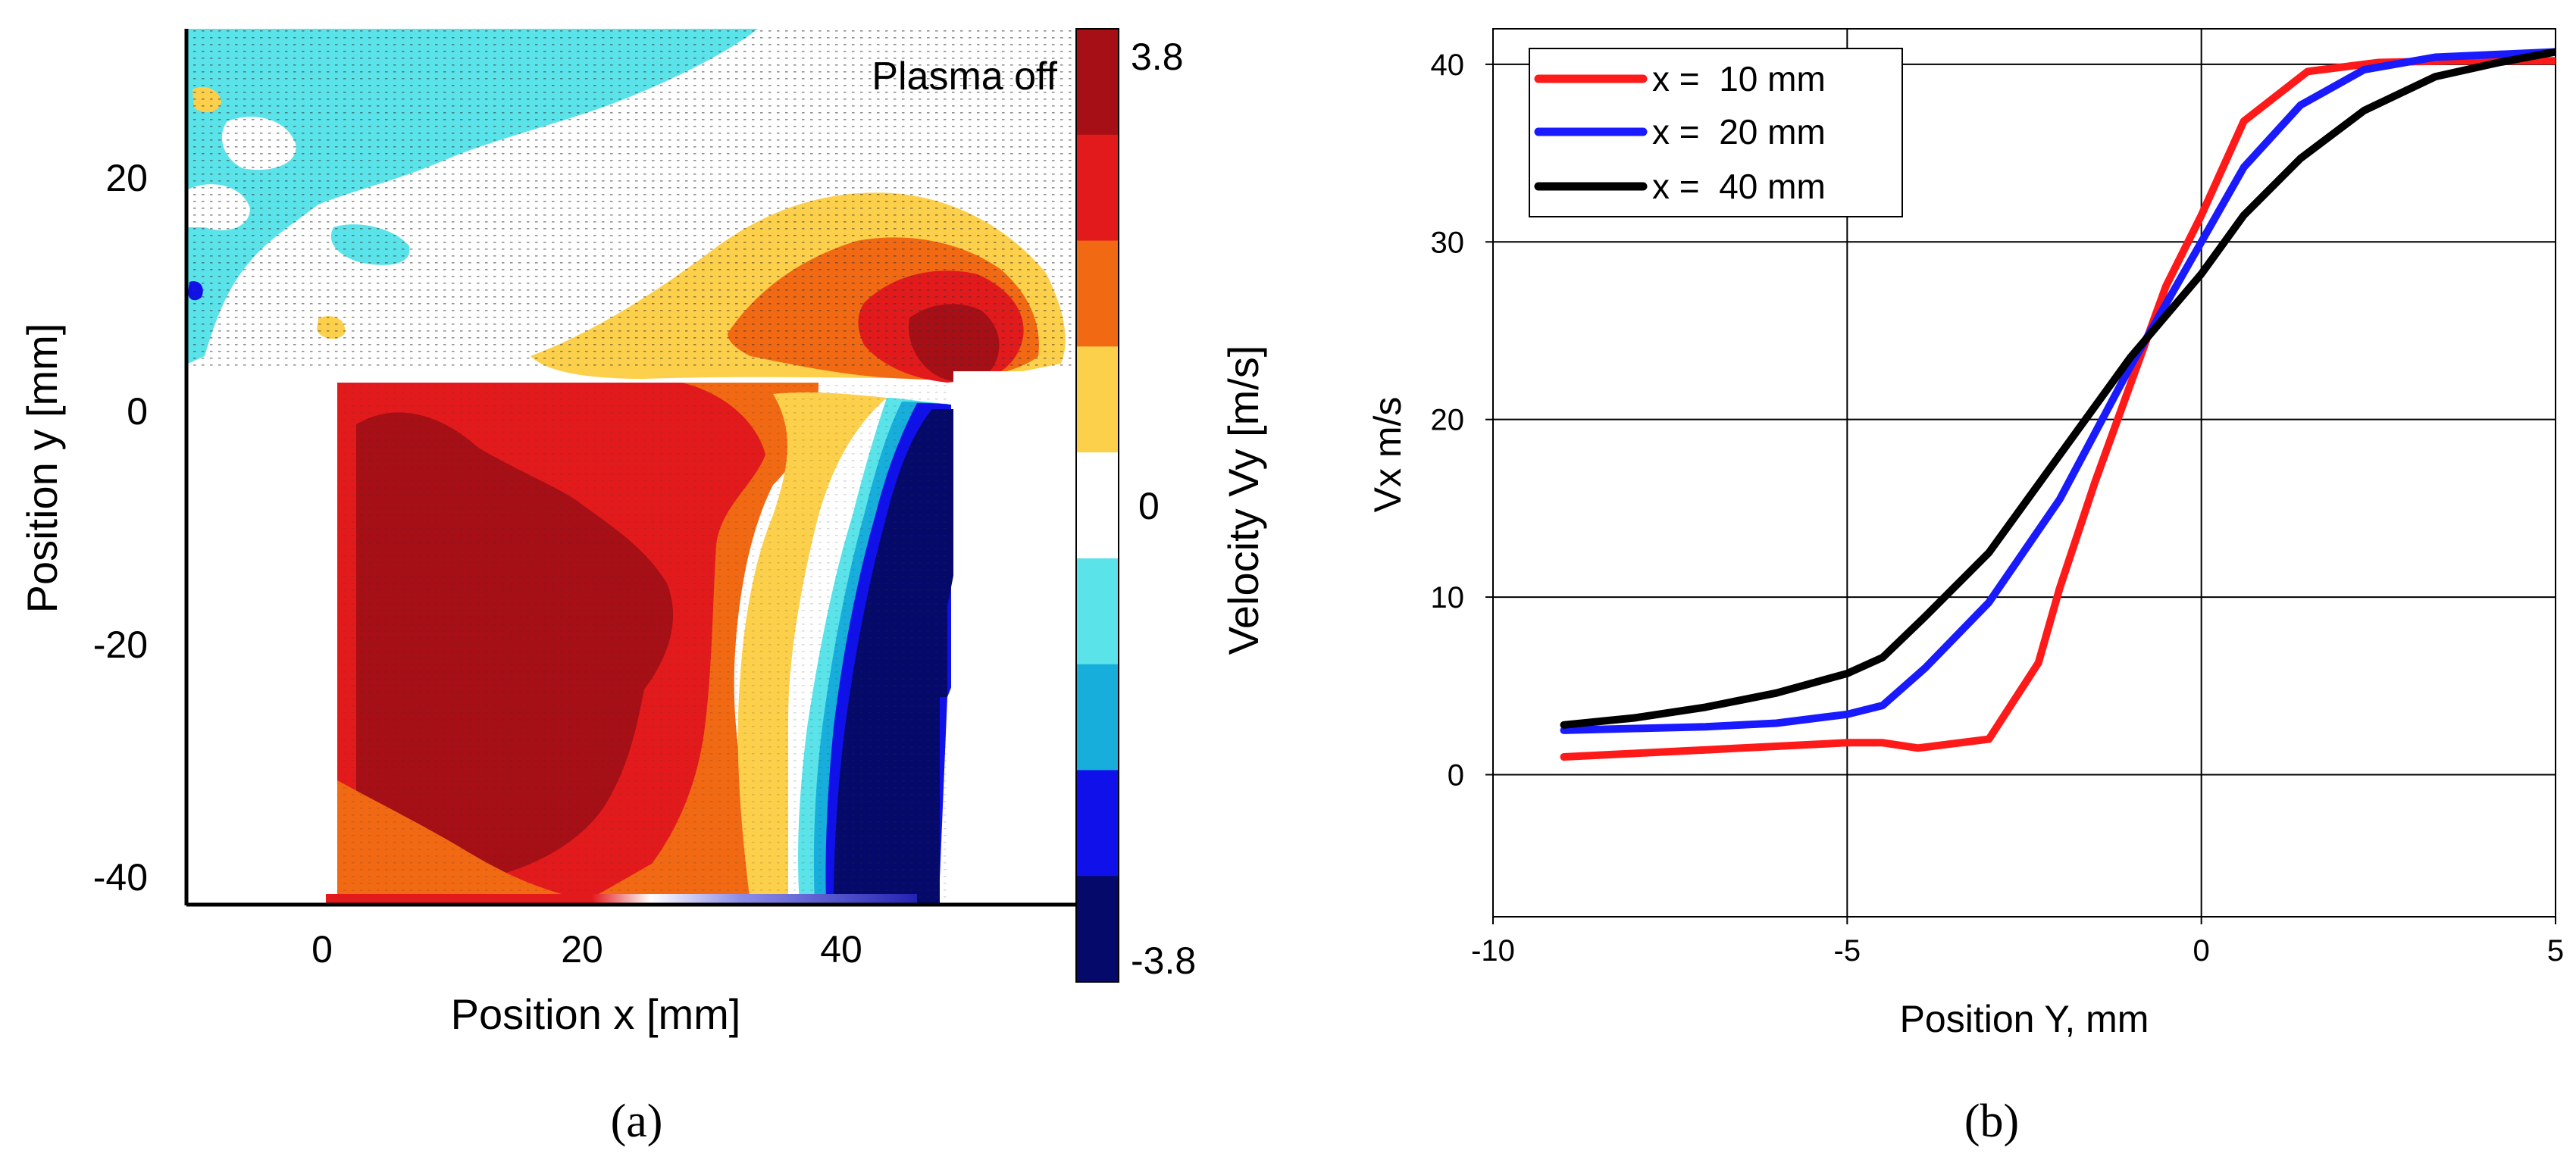 The width and height of the screenshot is (2576, 1163). I want to click on x-tick-label: -5, so click(1847, 951).